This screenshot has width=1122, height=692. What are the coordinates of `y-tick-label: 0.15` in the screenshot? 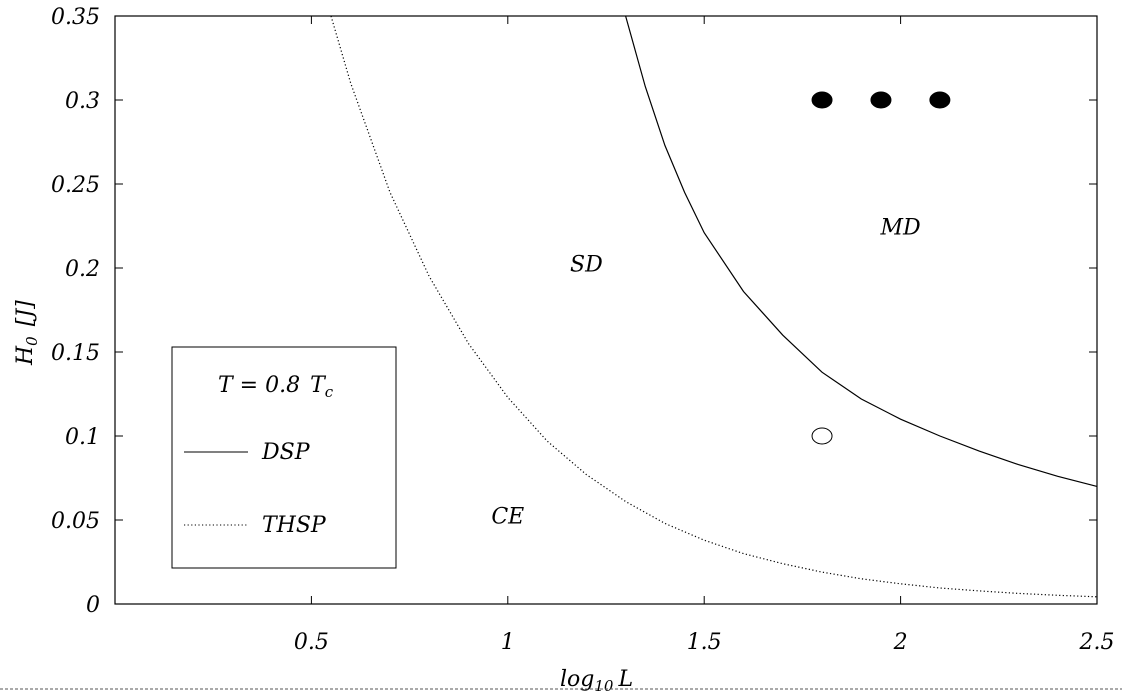 It's located at (75, 353).